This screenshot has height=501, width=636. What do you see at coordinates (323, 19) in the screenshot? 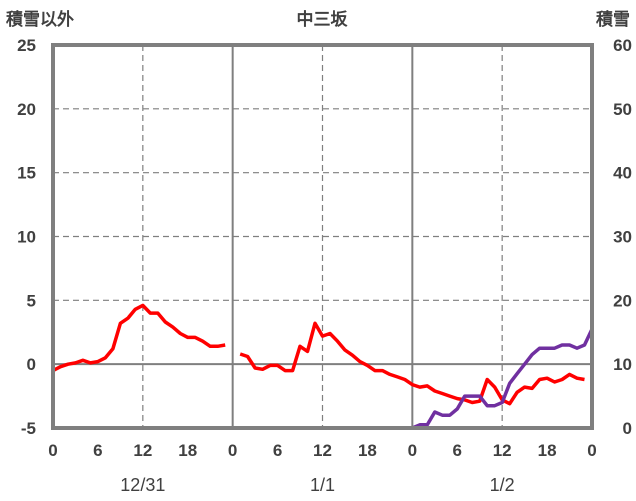
I see `chart-title: 中三坂` at bounding box center [323, 19].